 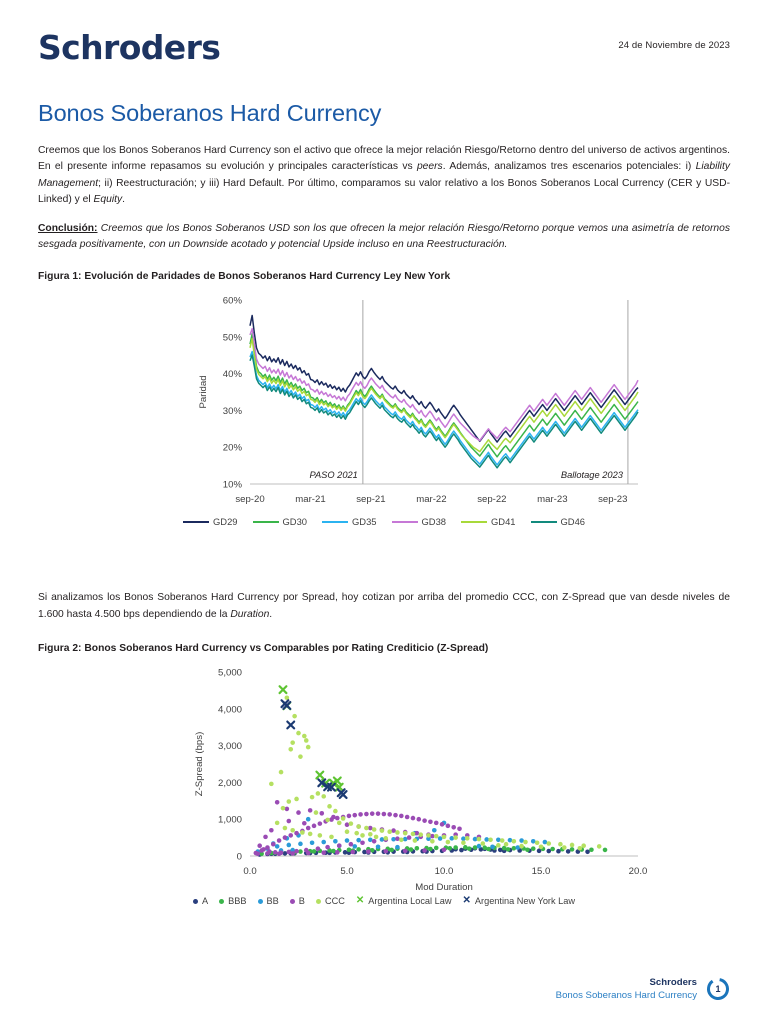 What do you see at coordinates (370, 499) in the screenshot?
I see `x-axis-tick: sep-21` at bounding box center [370, 499].